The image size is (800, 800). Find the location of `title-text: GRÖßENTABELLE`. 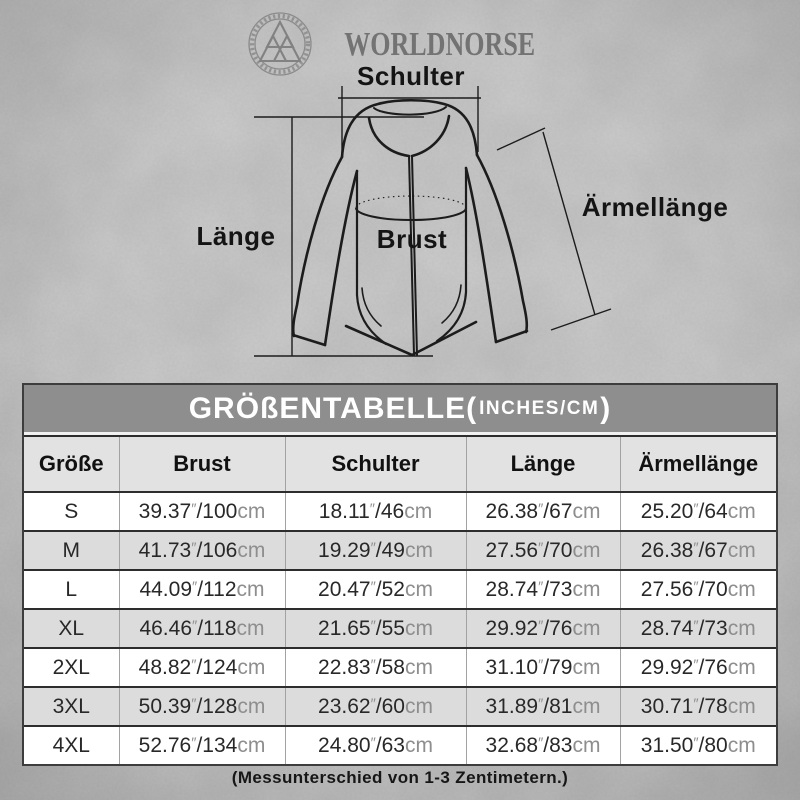

title-text: GRÖßENTABELLE is located at coordinates (327, 408).